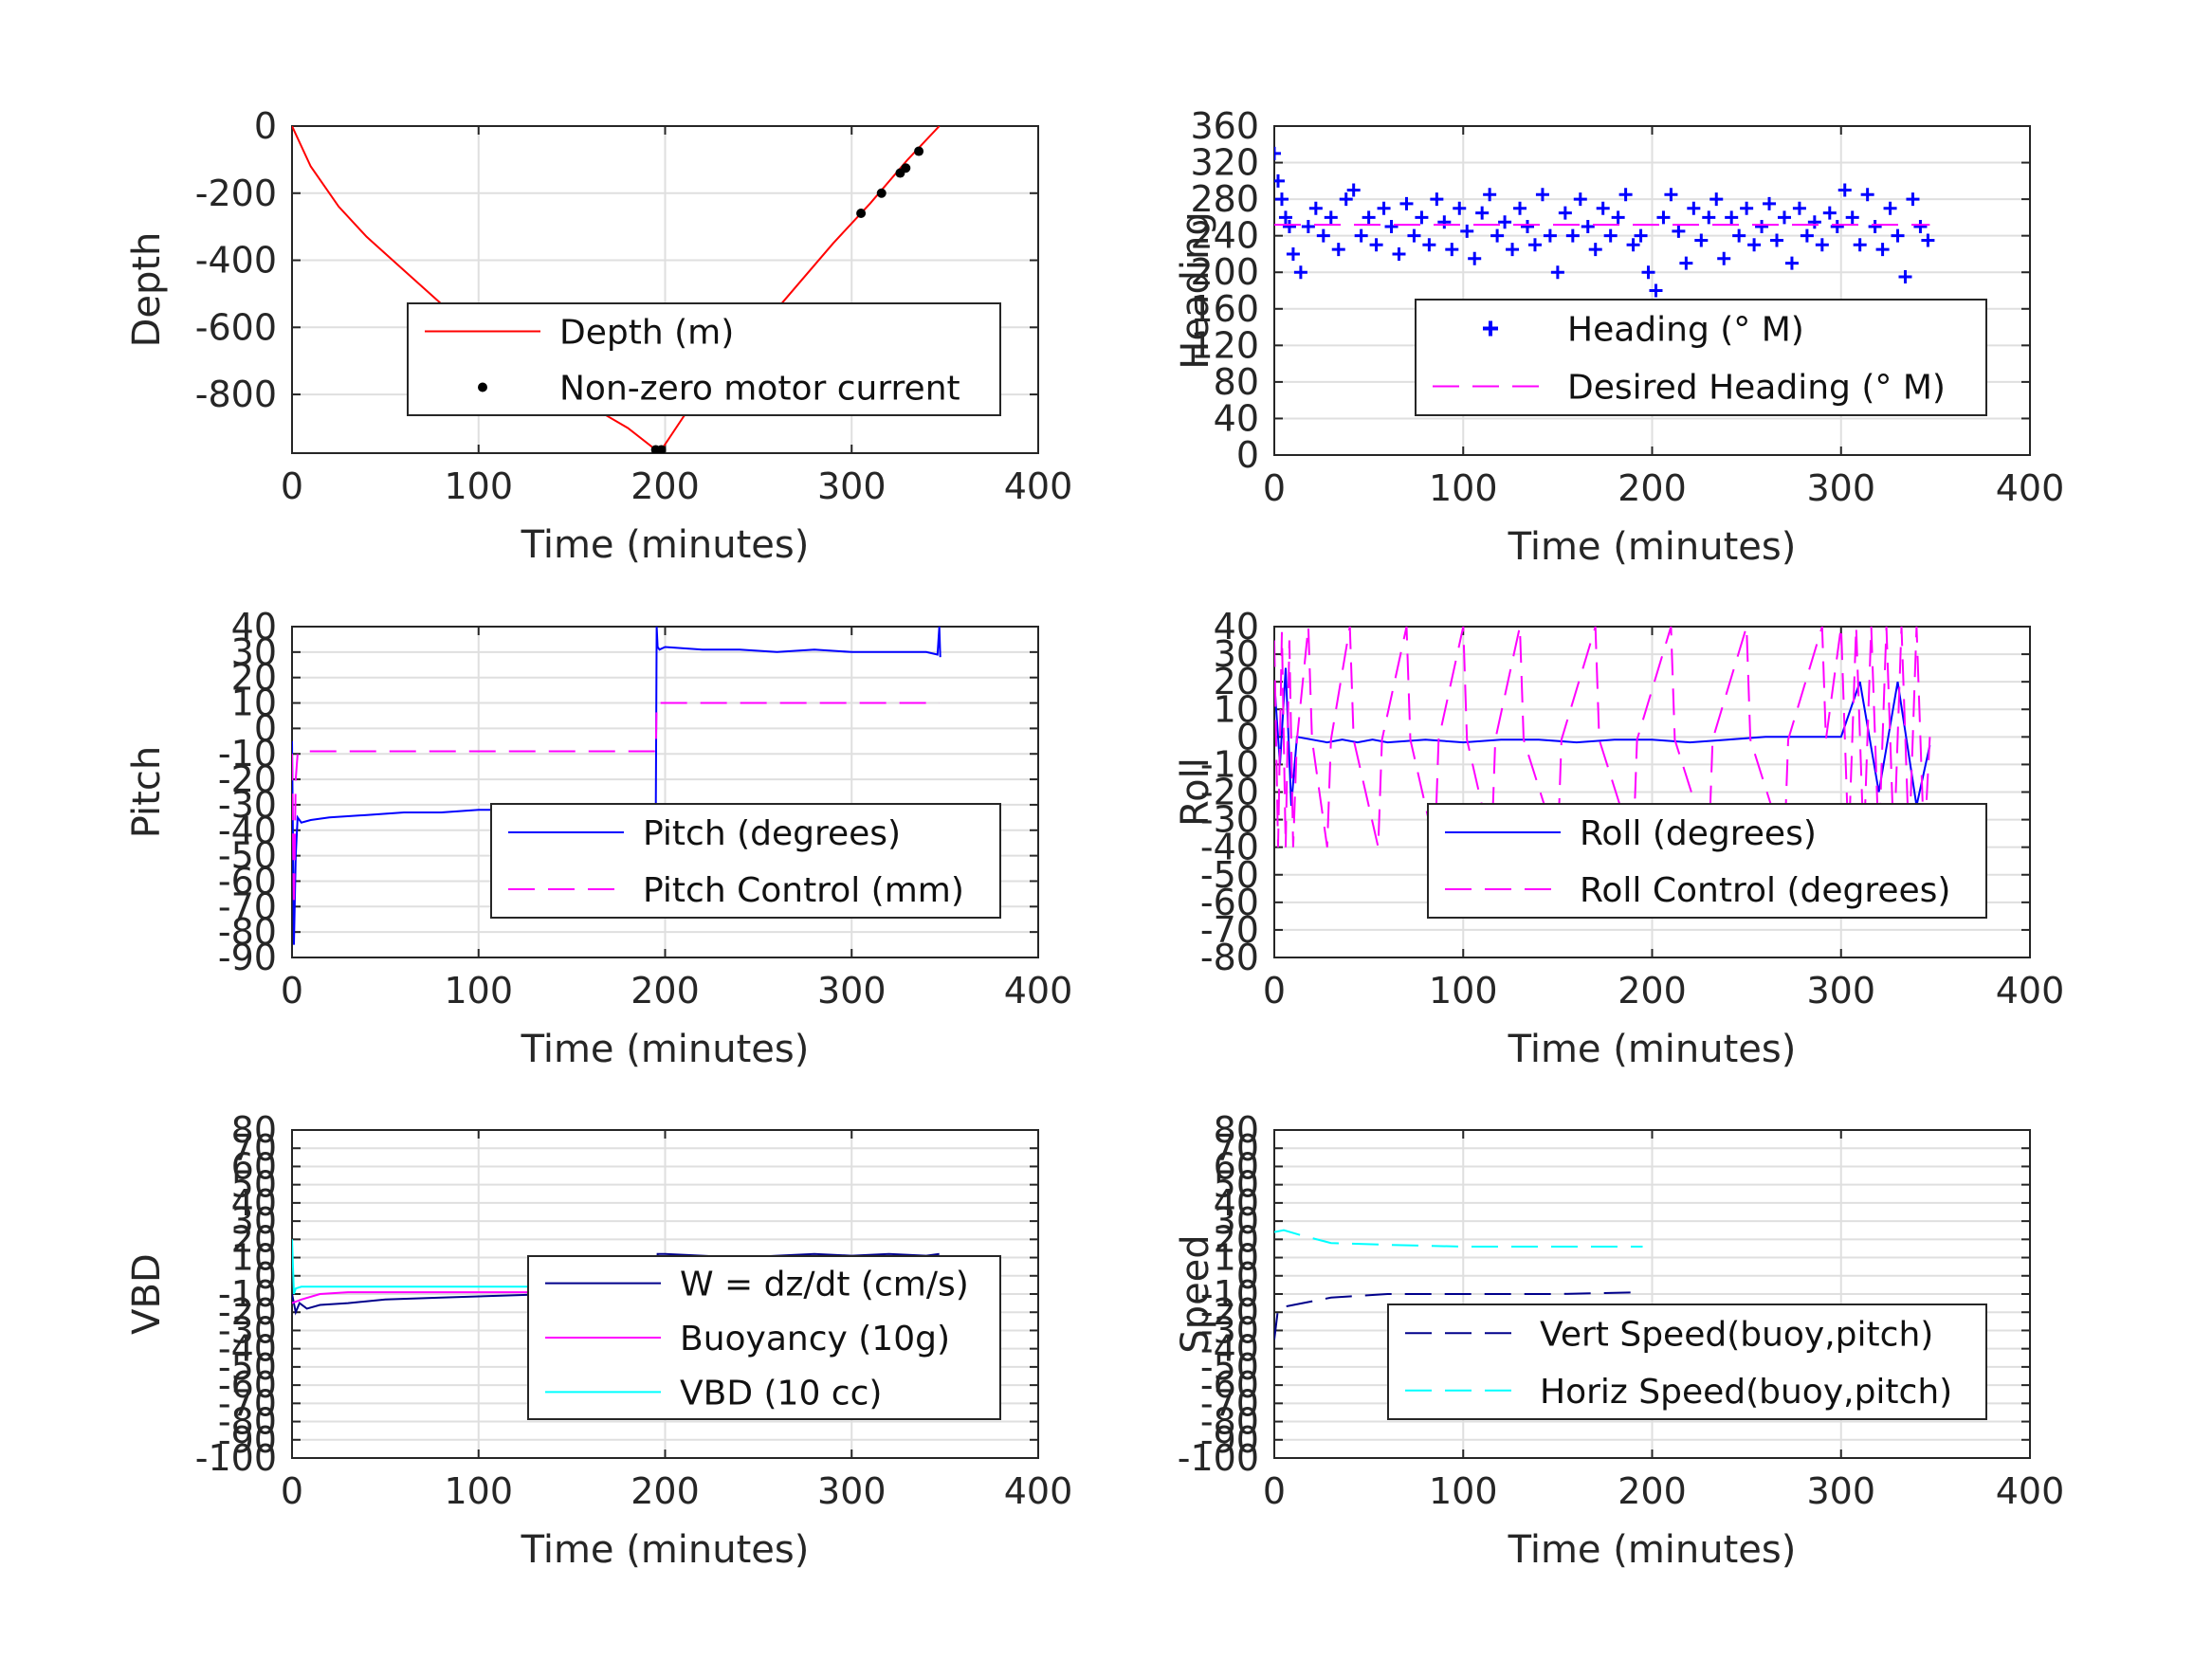  Describe the element at coordinates (147, 792) in the screenshot. I see `y-axis-label: Pitch` at that location.